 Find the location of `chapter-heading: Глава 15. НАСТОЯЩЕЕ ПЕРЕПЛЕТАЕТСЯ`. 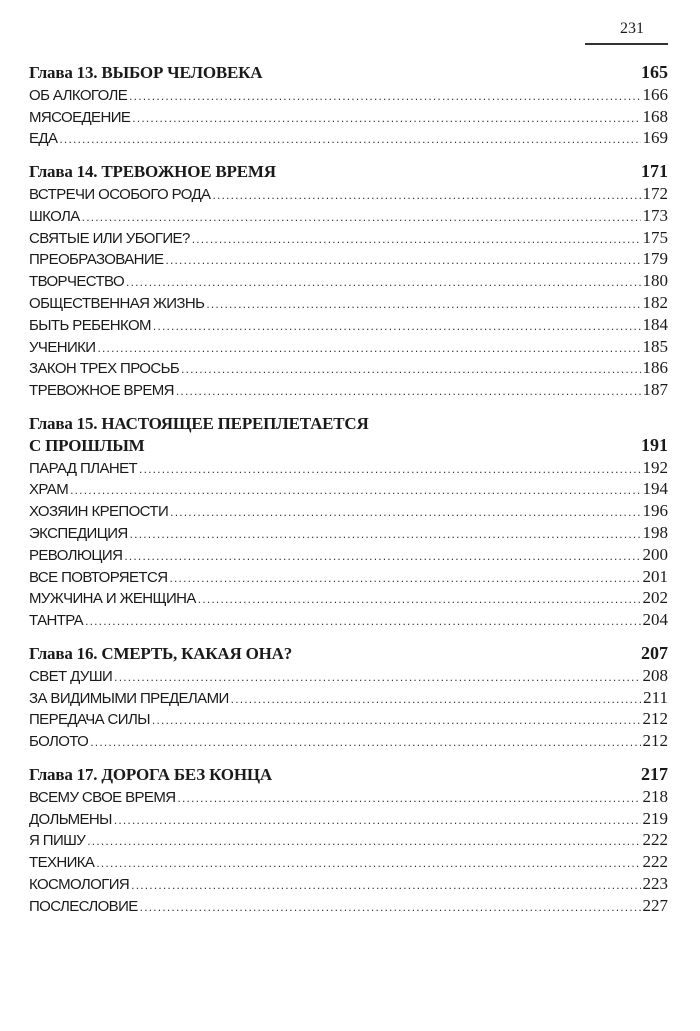

chapter-heading: Глава 15. НАСТОЯЩЕЕ ПЕРЕПЛЕТАЕТСЯ is located at coordinates (348, 424).